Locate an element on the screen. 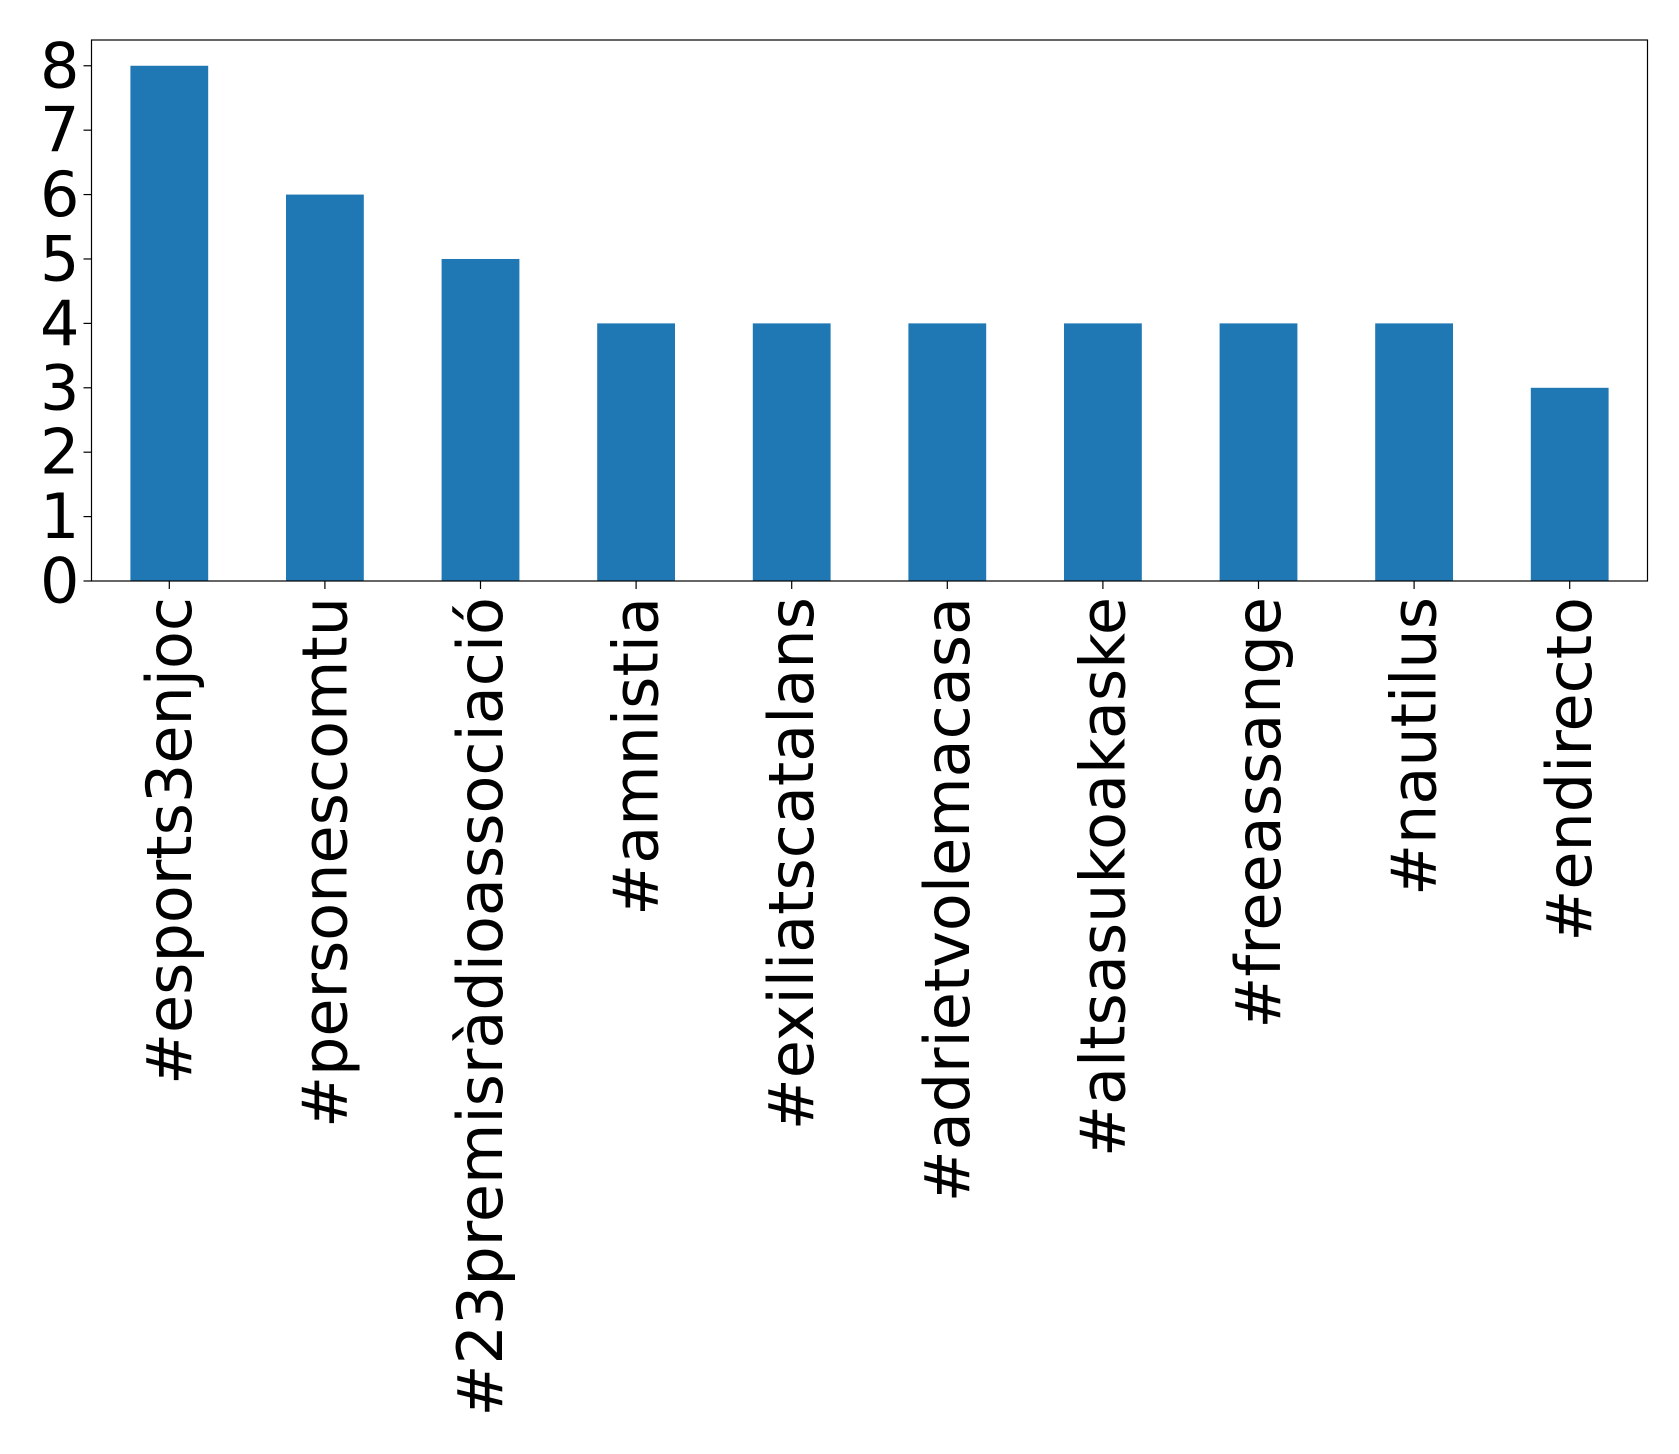 The image size is (1679, 1454). x-tick-label: #endirecto is located at coordinates (1569, 769).